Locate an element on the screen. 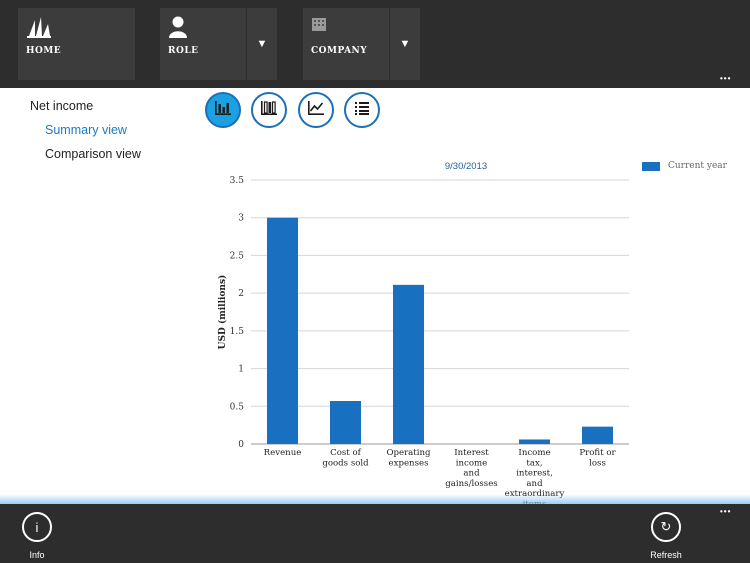  nav-comparison-view: Comparison view is located at coordinates (93, 154).